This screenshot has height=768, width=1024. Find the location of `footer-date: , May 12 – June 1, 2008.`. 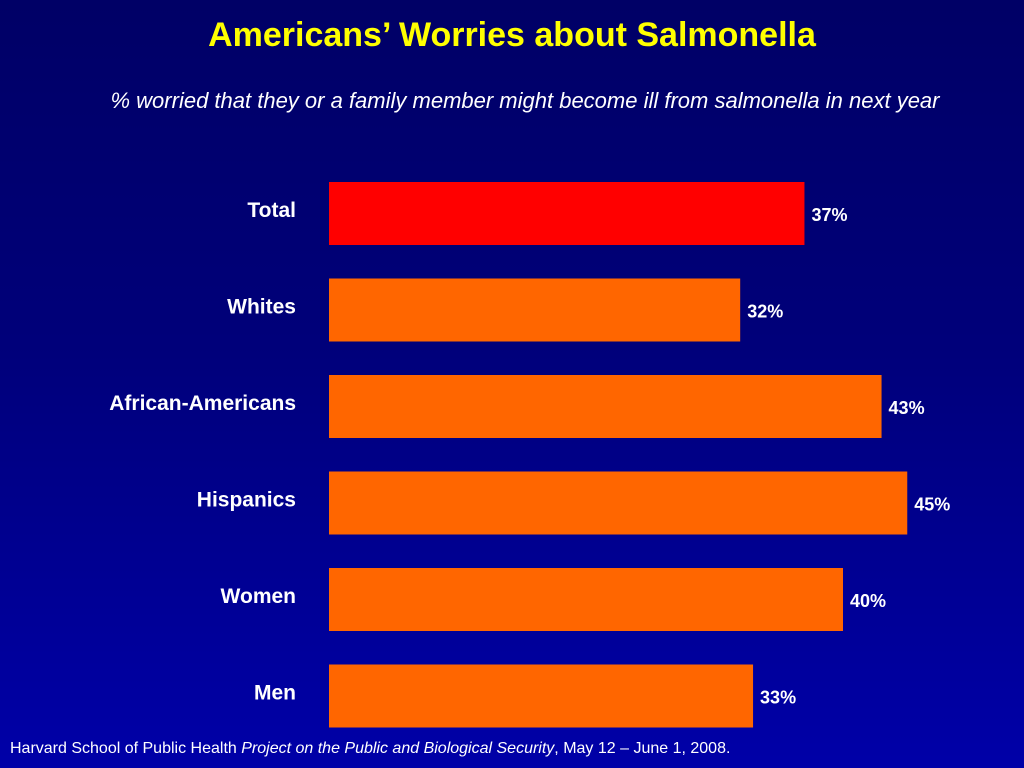

footer-date: , May 12 – June 1, 2008. is located at coordinates (642, 748).